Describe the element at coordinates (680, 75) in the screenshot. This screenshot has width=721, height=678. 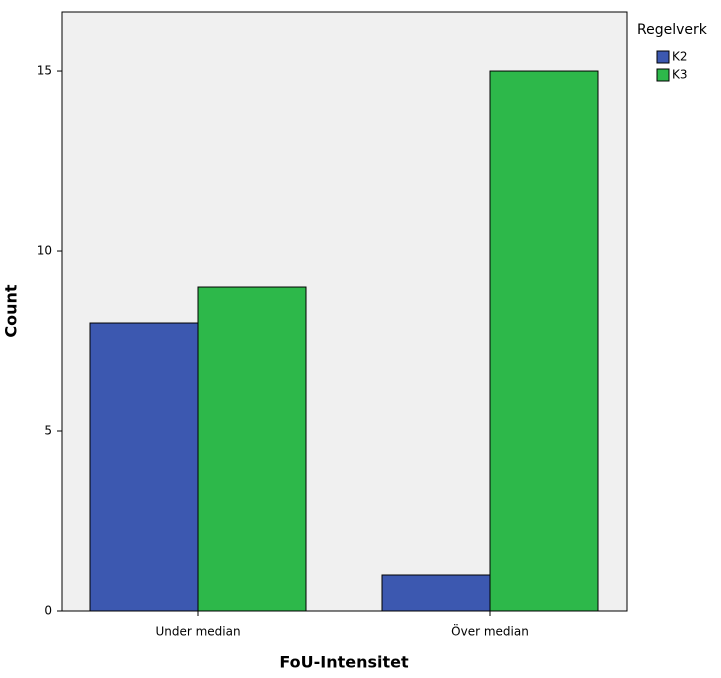
I see `legend-label: K3` at that location.